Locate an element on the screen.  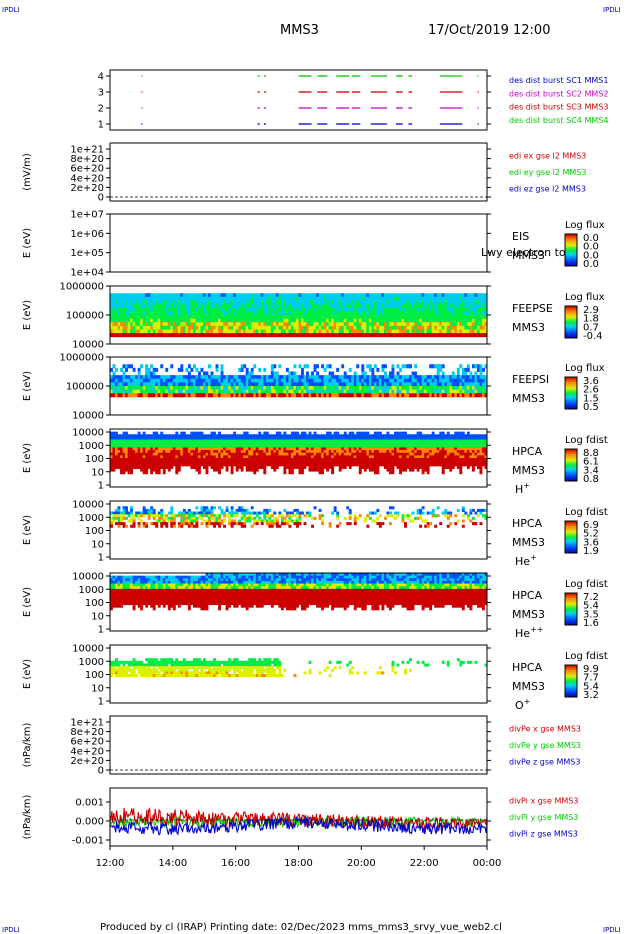
y-tick-label: 1e+05 is located at coordinates (87, 253).